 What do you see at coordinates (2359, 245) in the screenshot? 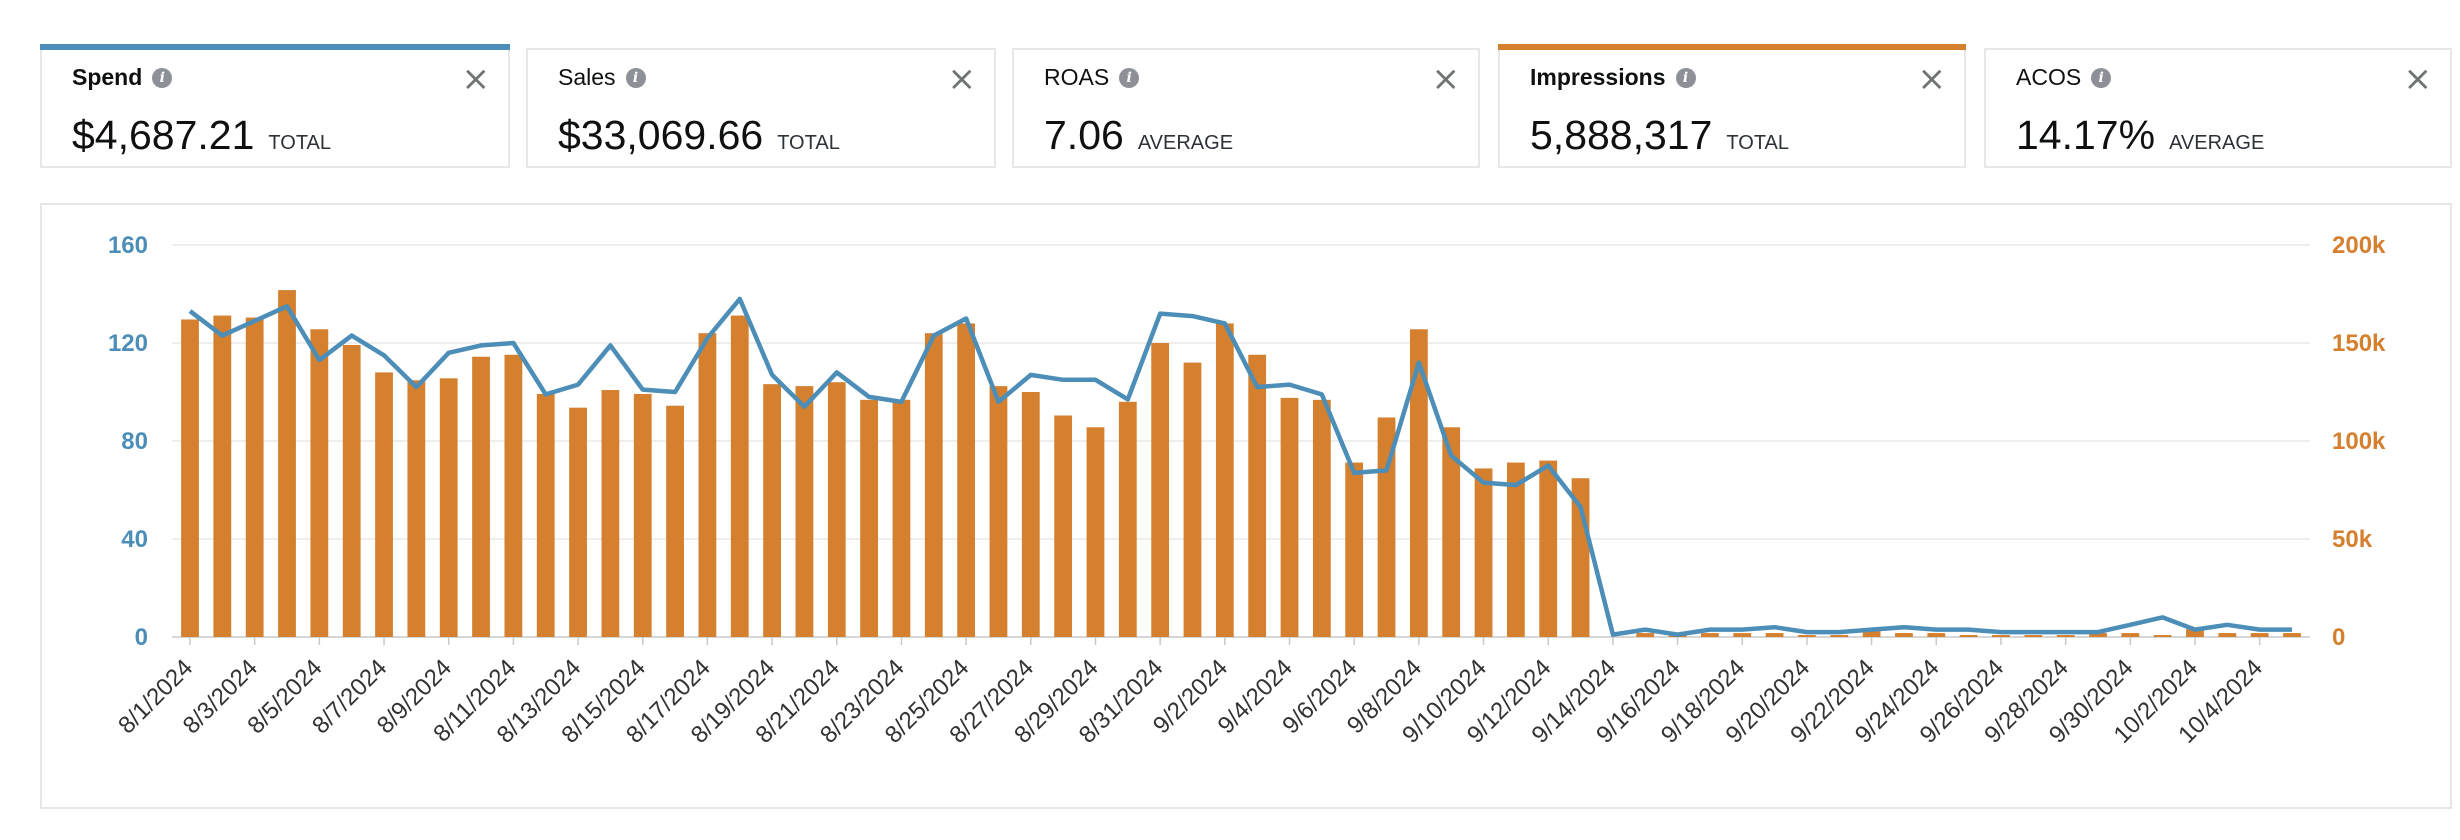
I see `y-tick-label-right: 200k` at bounding box center [2359, 245].